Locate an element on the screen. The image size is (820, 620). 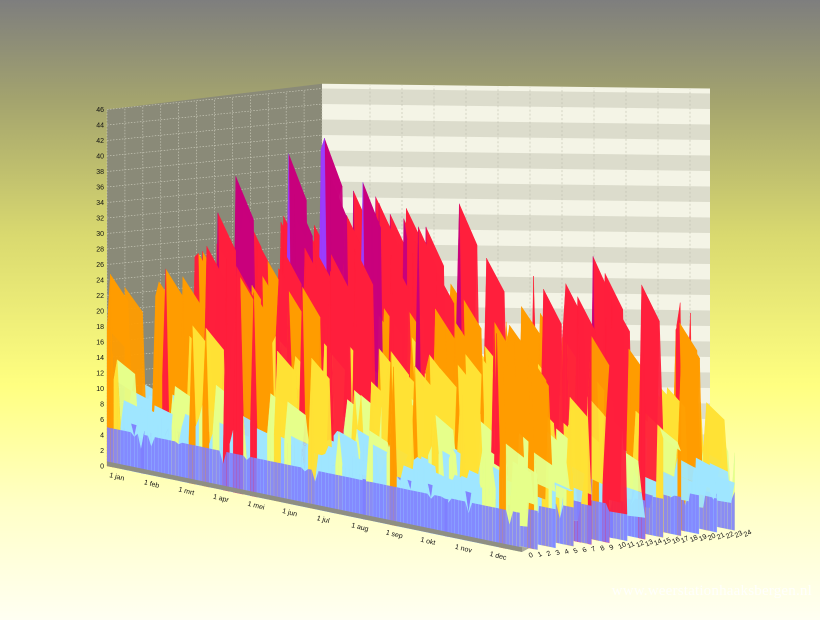
hour-tick-label: 11 is located at coordinates (631, 546).